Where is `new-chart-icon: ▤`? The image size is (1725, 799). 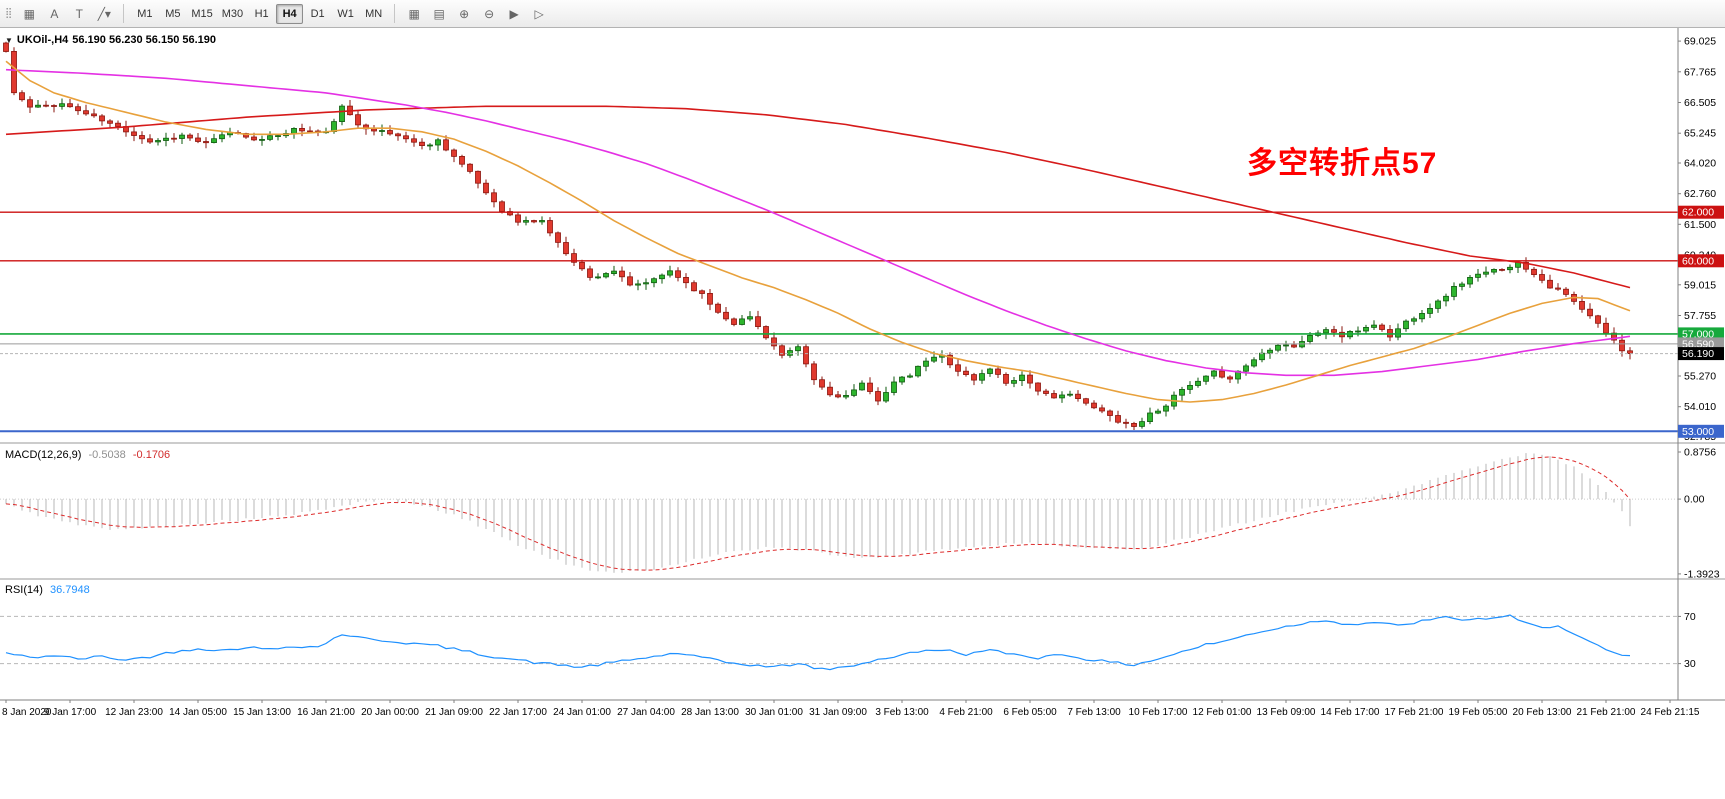 new-chart-icon: ▤ is located at coordinates (439, 14).